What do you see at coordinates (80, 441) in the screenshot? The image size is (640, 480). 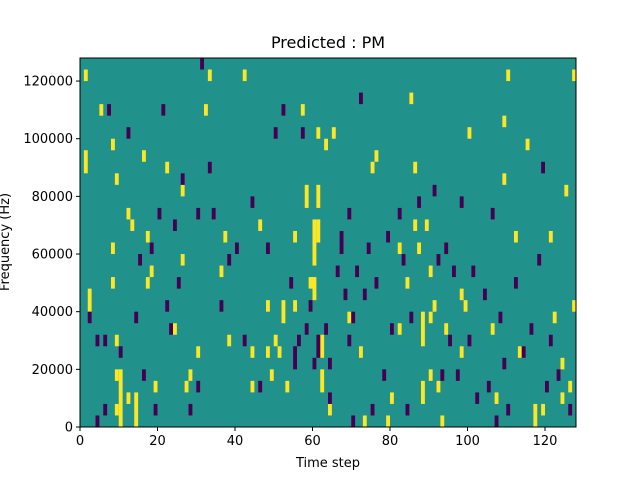 I see `x-tick-label: 0` at bounding box center [80, 441].